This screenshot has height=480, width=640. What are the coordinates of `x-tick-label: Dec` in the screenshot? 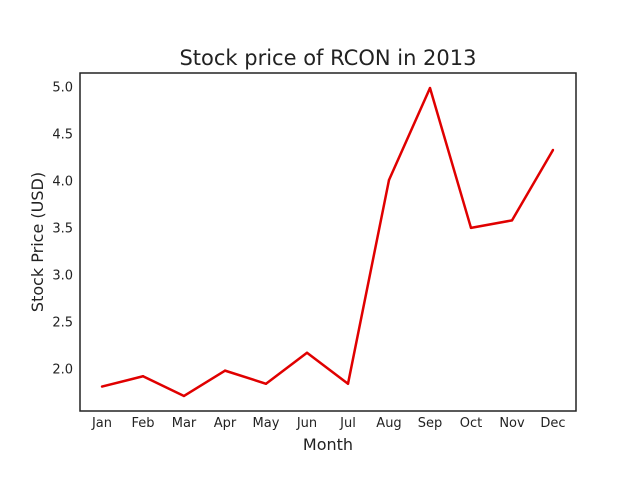 It's located at (552, 423).